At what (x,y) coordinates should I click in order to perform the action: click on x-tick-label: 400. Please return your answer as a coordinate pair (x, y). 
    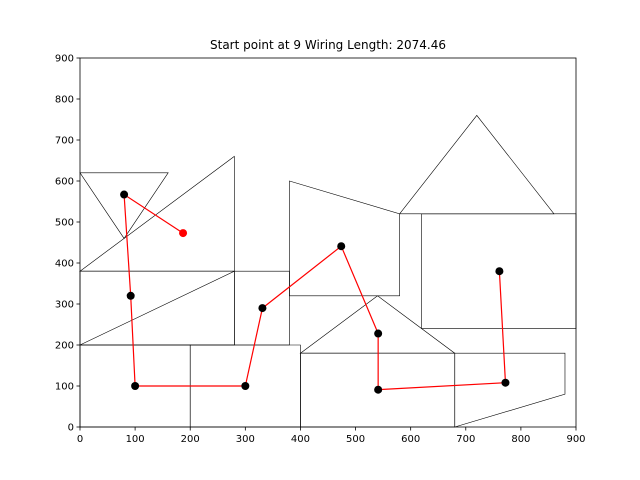
    Looking at the image, I should click on (300, 439).